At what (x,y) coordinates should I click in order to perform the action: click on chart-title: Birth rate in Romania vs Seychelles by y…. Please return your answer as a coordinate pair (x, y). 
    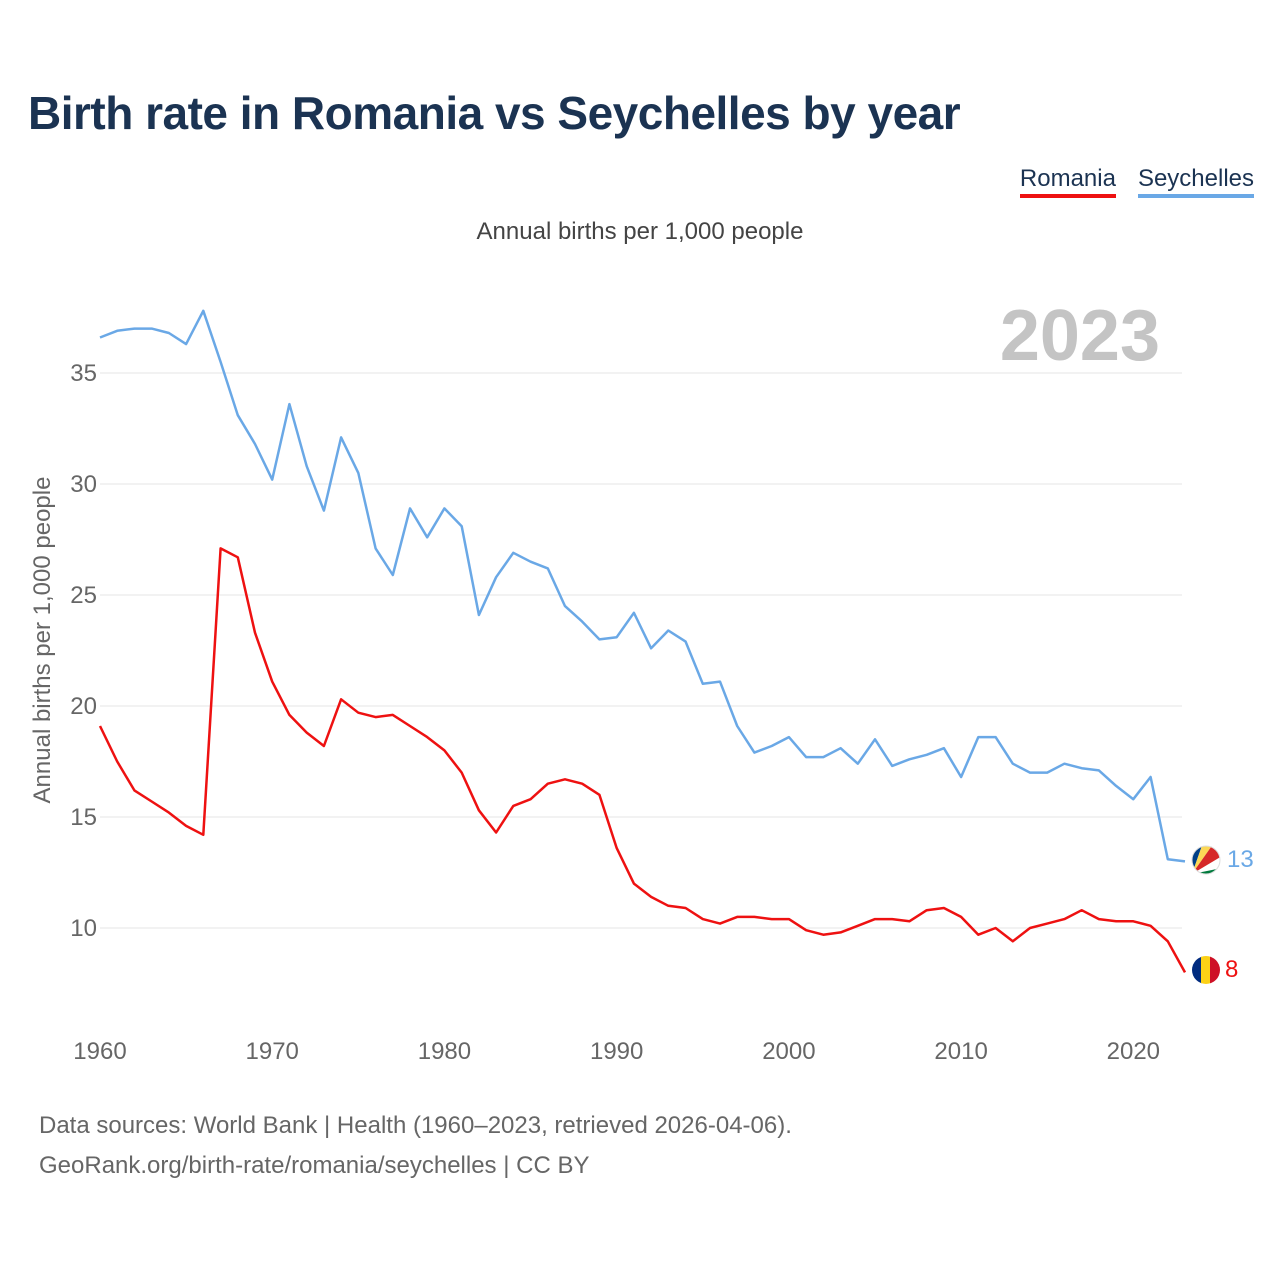
    Looking at the image, I should click on (494, 113).